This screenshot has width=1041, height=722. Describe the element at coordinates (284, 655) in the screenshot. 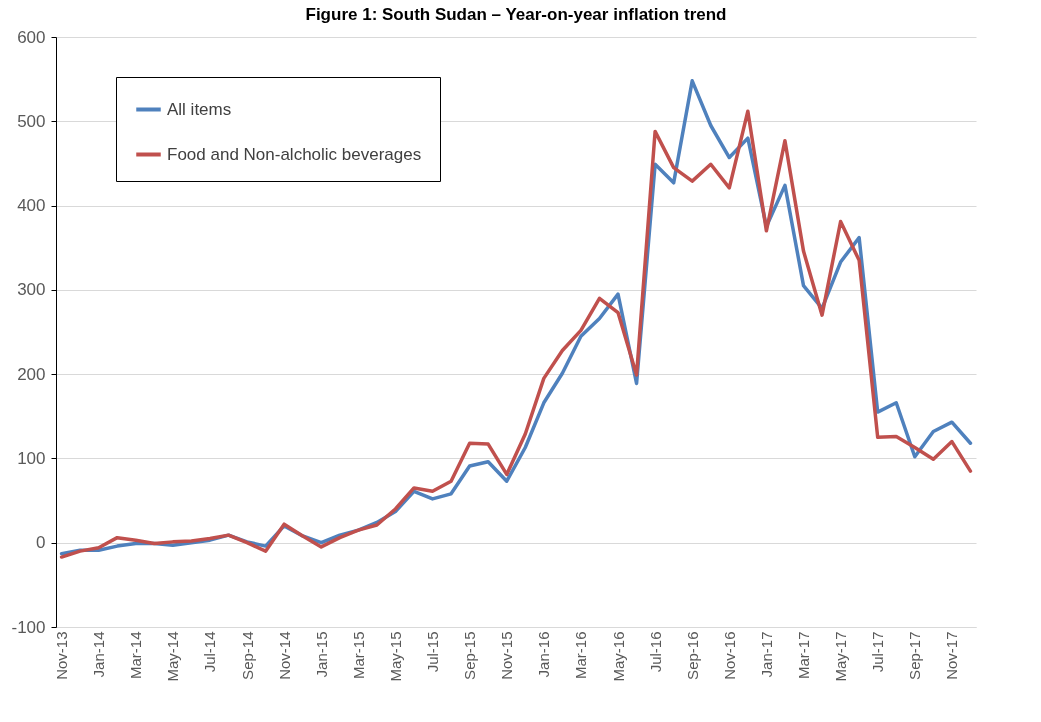

I see `x-tick-label: Nov-14` at that location.